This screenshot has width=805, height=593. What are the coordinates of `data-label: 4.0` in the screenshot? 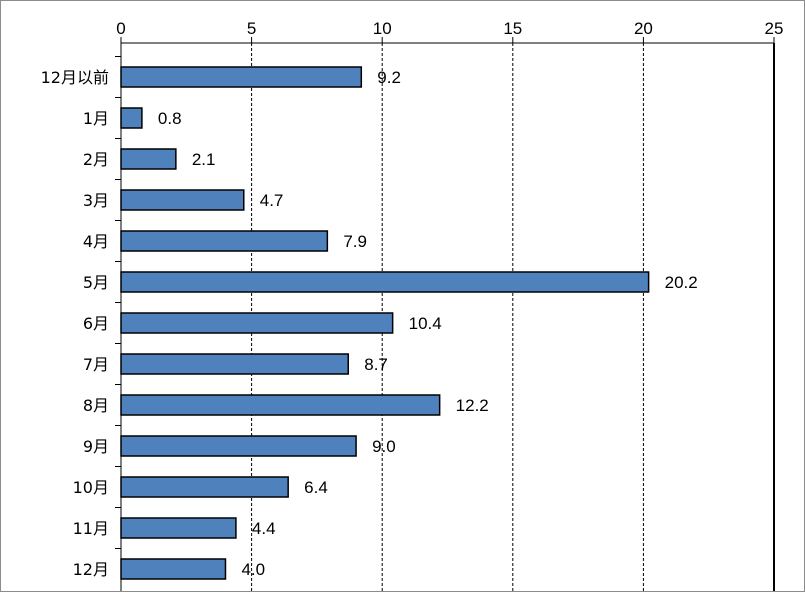 It's located at (253, 569).